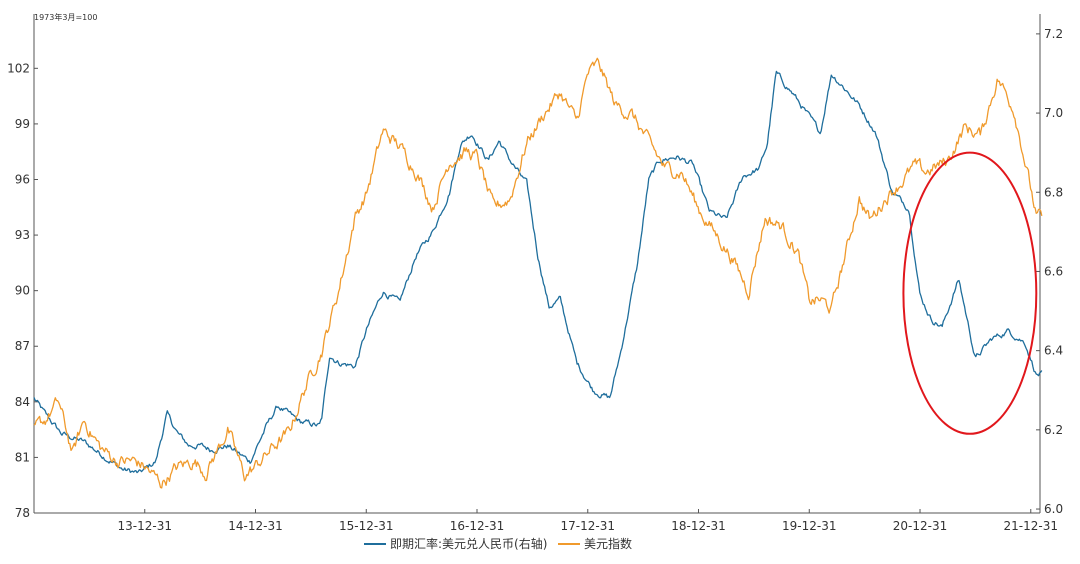 The image size is (1080, 564). I want to click on axis-note: 1973年3月=100, so click(65, 17).